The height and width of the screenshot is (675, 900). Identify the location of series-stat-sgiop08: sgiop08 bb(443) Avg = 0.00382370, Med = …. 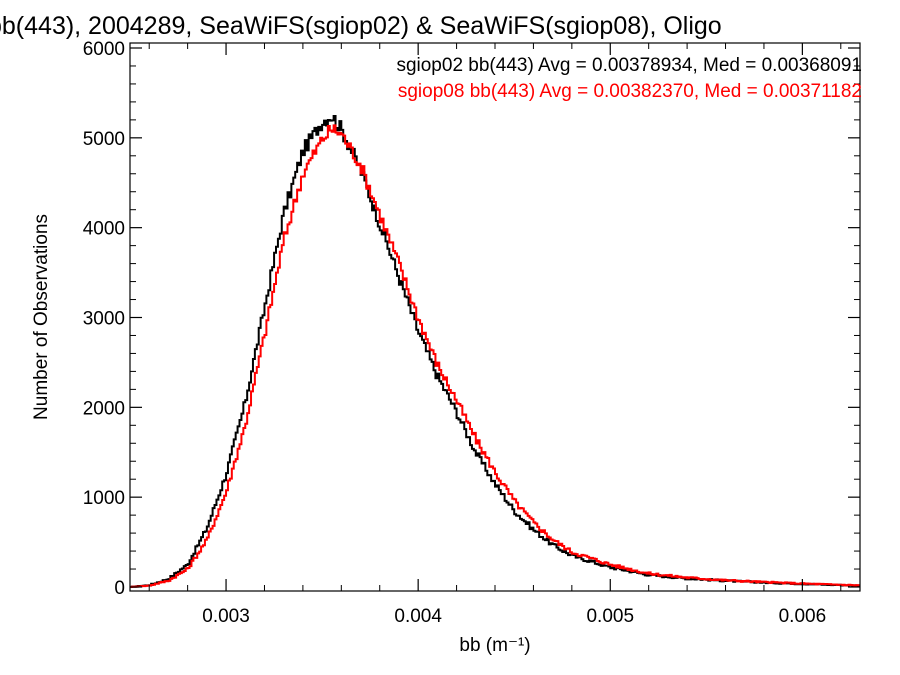
(630, 91).